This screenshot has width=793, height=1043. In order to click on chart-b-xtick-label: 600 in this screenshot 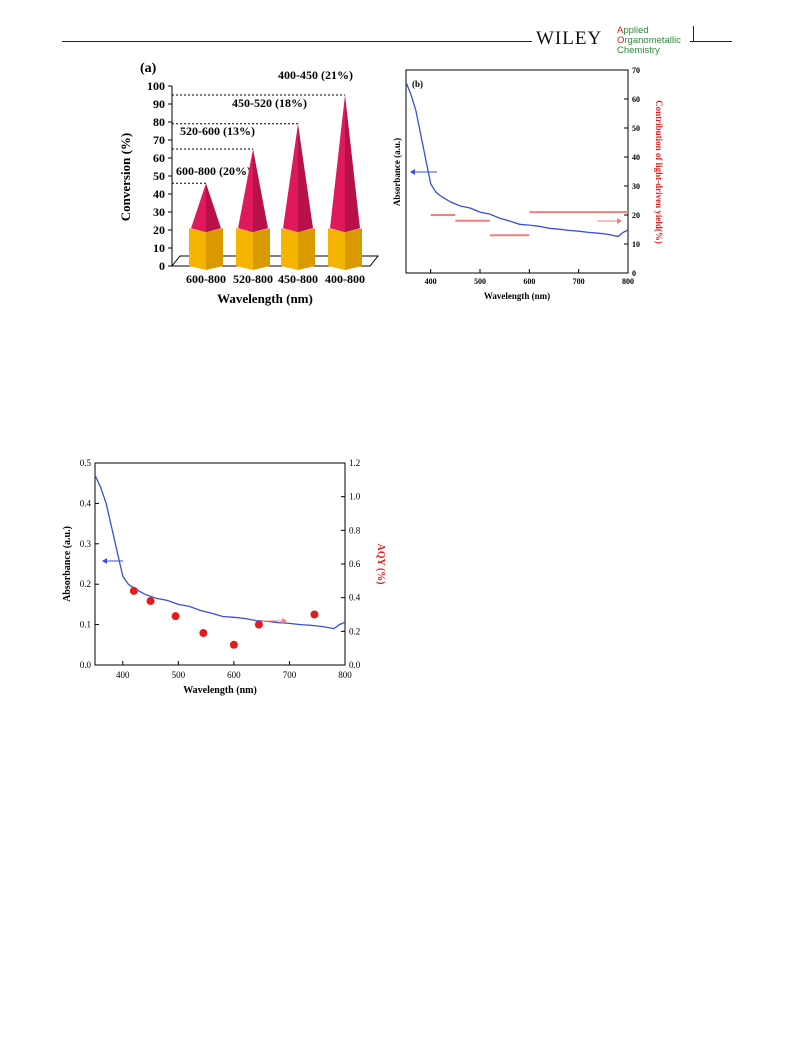, I will do `click(529, 281)`.